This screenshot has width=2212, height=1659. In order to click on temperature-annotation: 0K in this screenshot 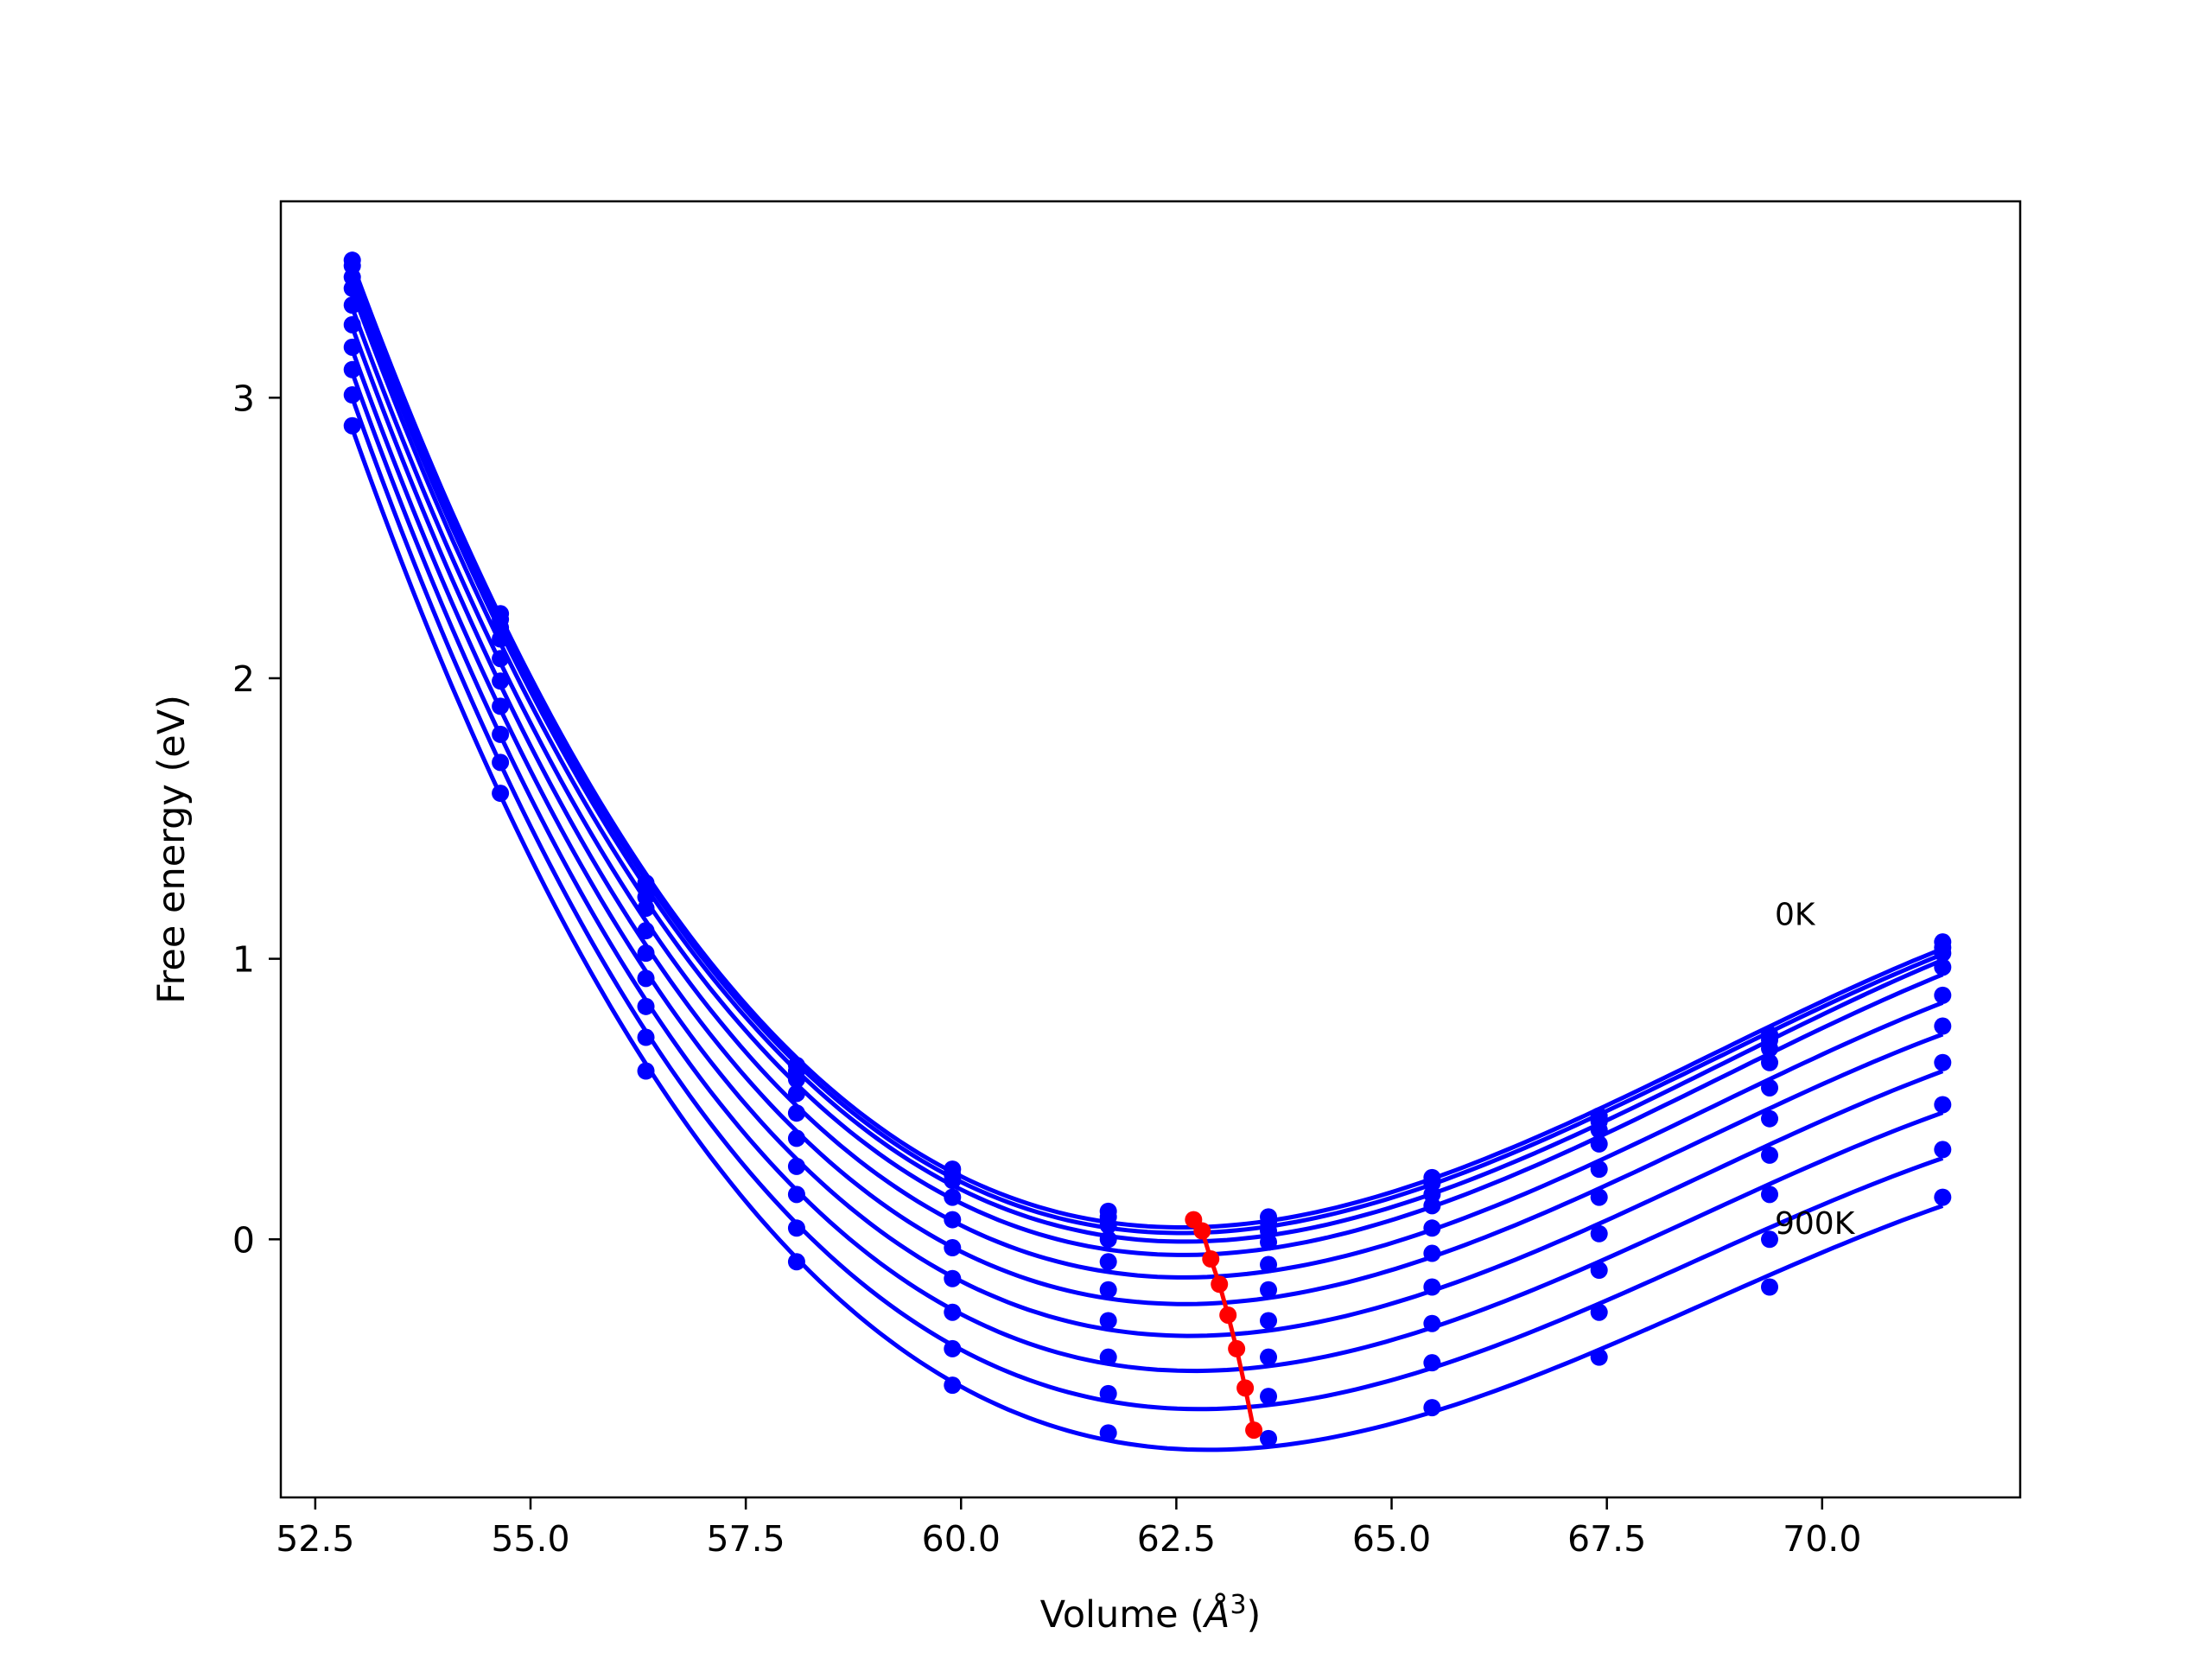, I will do `click(1795, 915)`.